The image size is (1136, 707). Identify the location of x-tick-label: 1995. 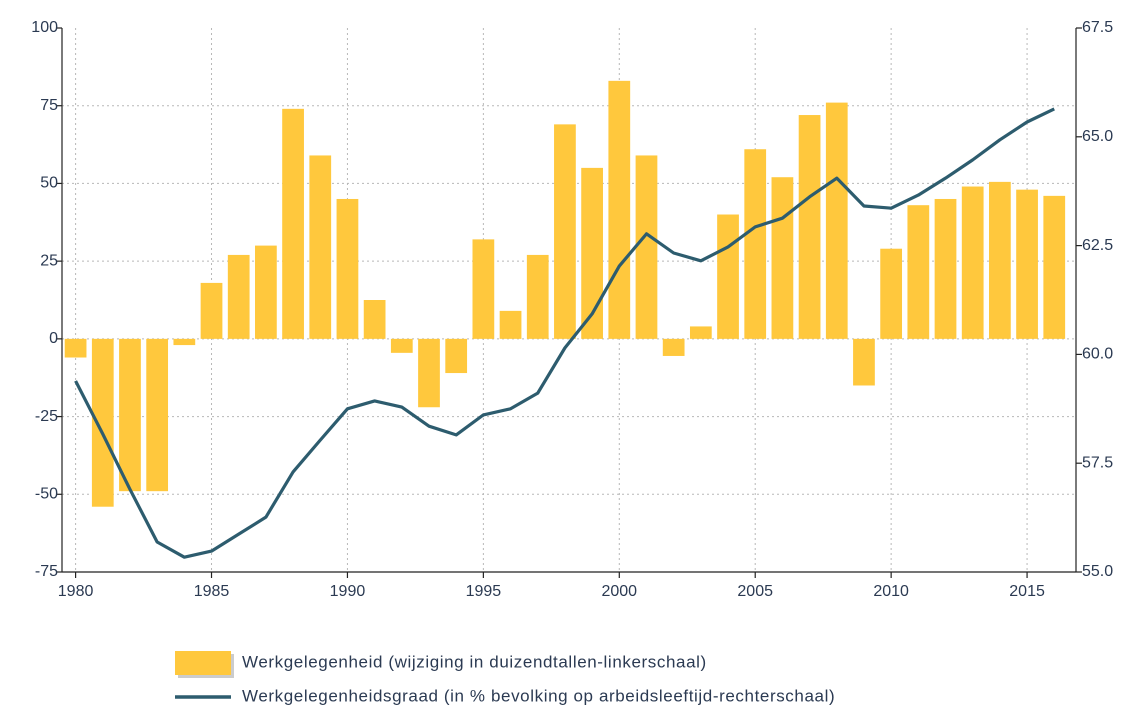
(484, 591).